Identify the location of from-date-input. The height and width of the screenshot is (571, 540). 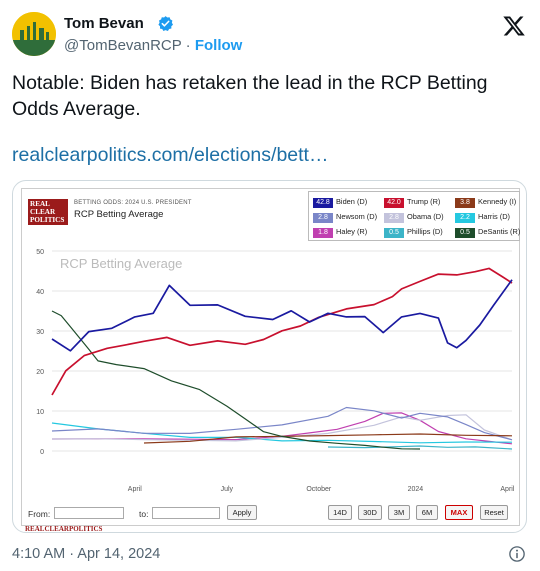
(89, 513).